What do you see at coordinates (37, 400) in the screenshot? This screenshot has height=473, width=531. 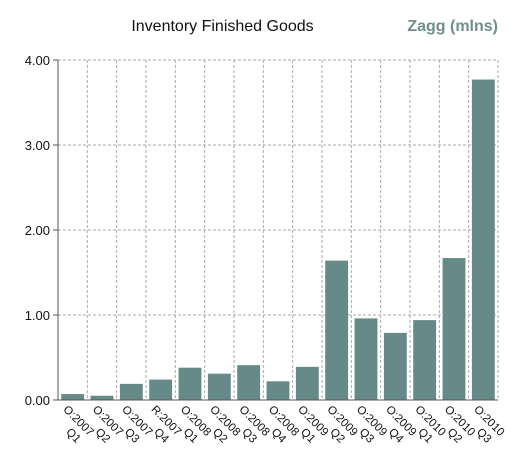 I see `y-tick-label: 0.00` at bounding box center [37, 400].